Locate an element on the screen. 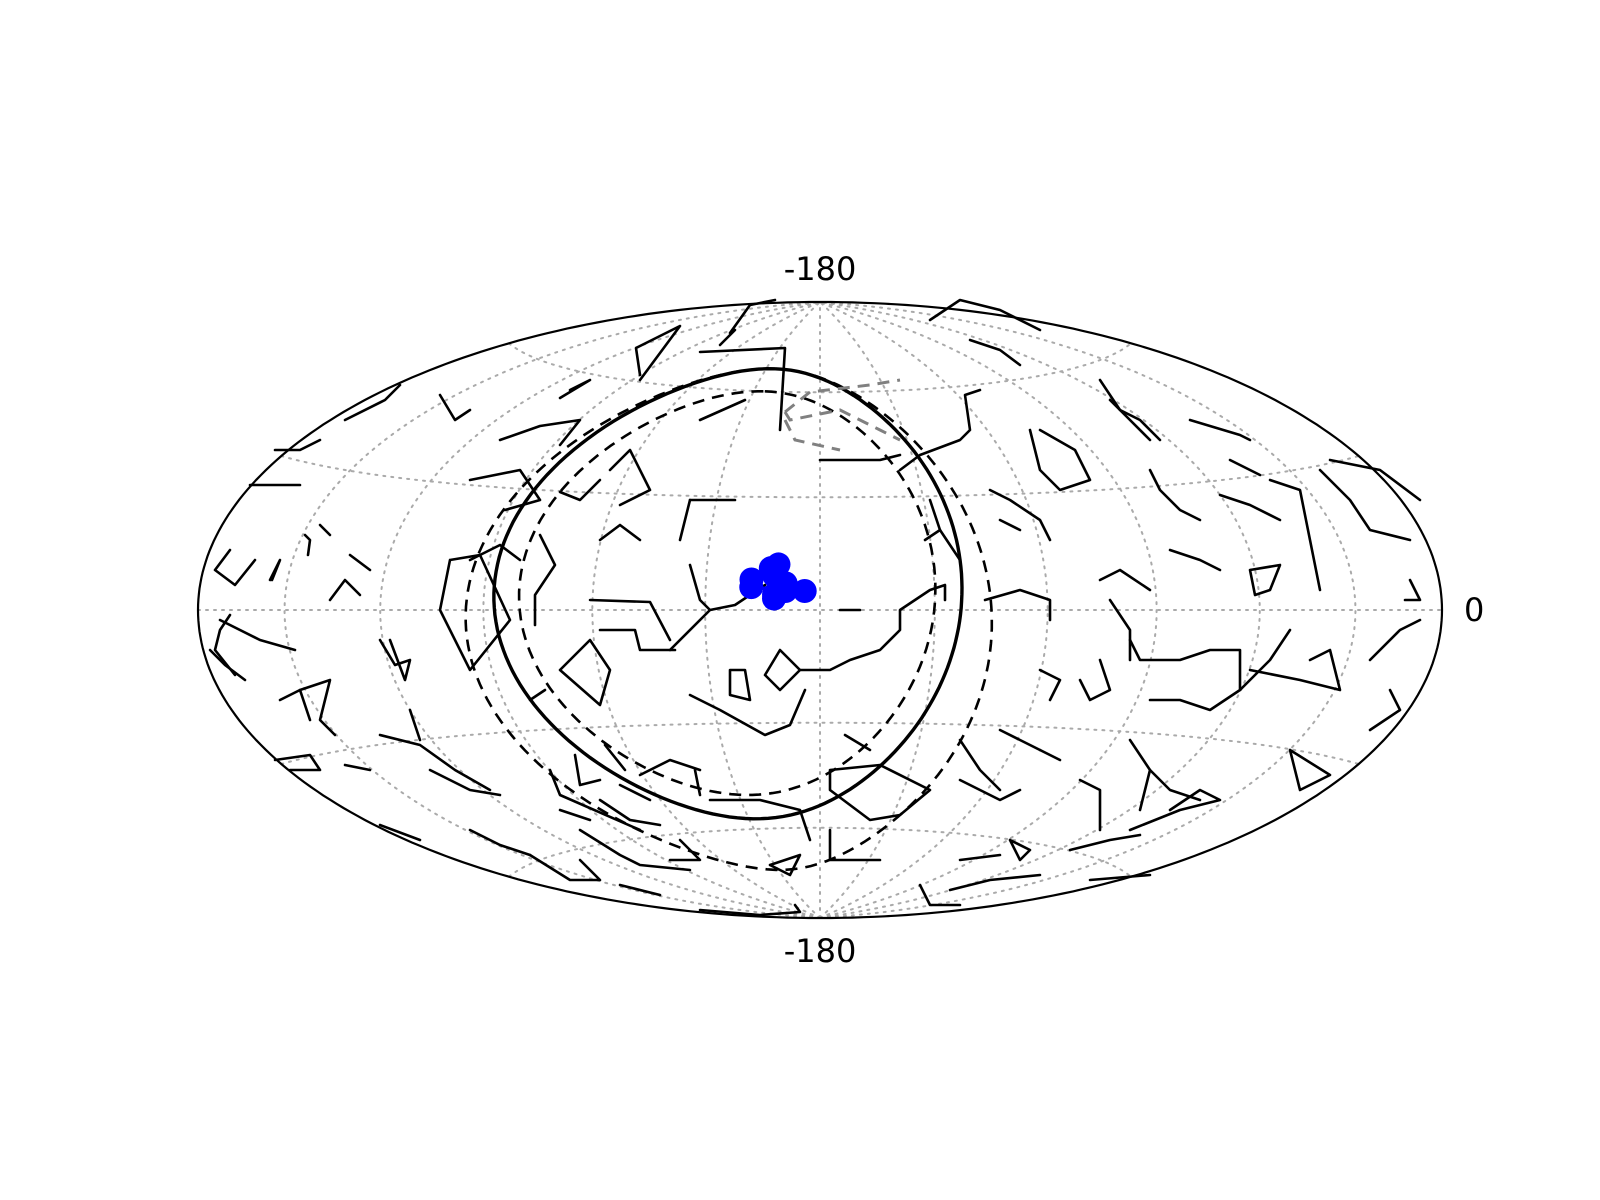 The width and height of the screenshot is (1600, 1200). boundary-curves is located at coordinates (729, 619).